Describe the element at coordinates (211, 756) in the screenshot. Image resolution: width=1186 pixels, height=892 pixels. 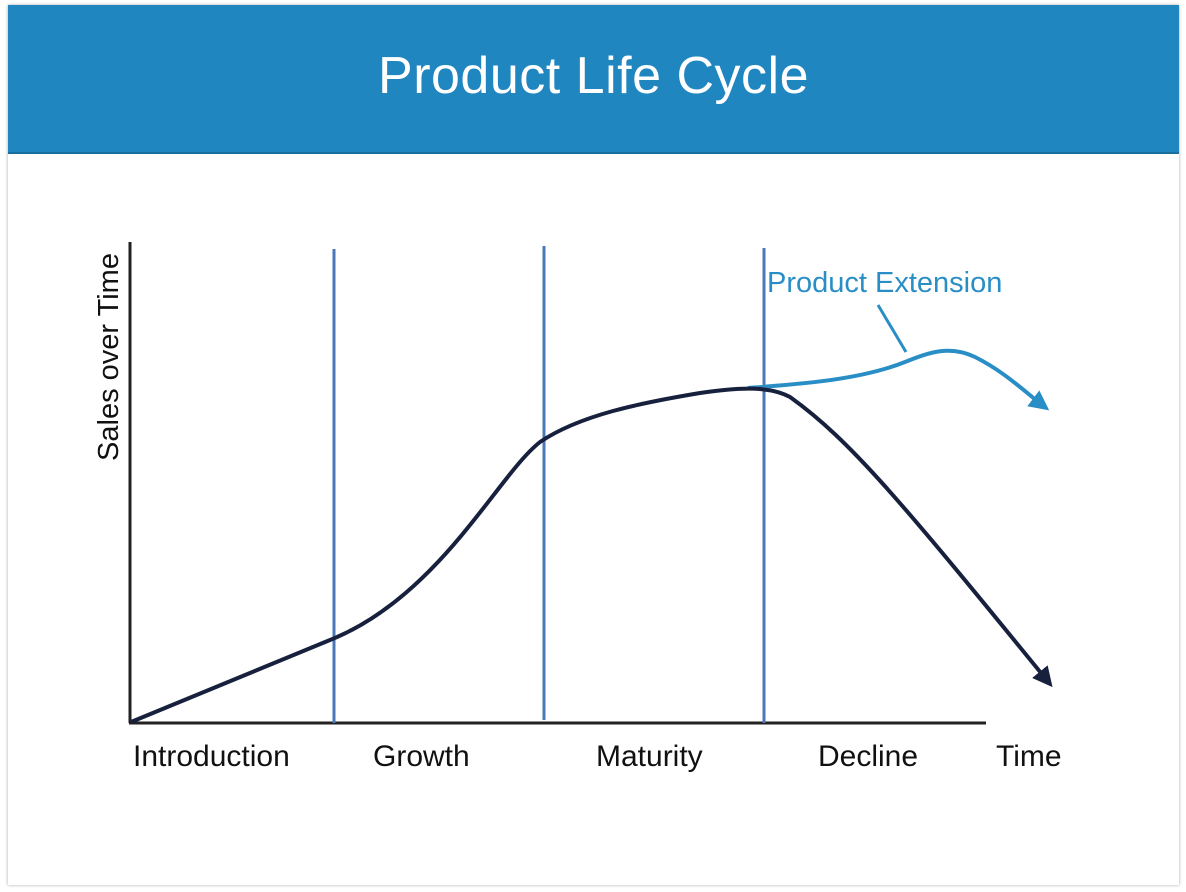
I see `stage-label-introduction: Introduction` at that location.